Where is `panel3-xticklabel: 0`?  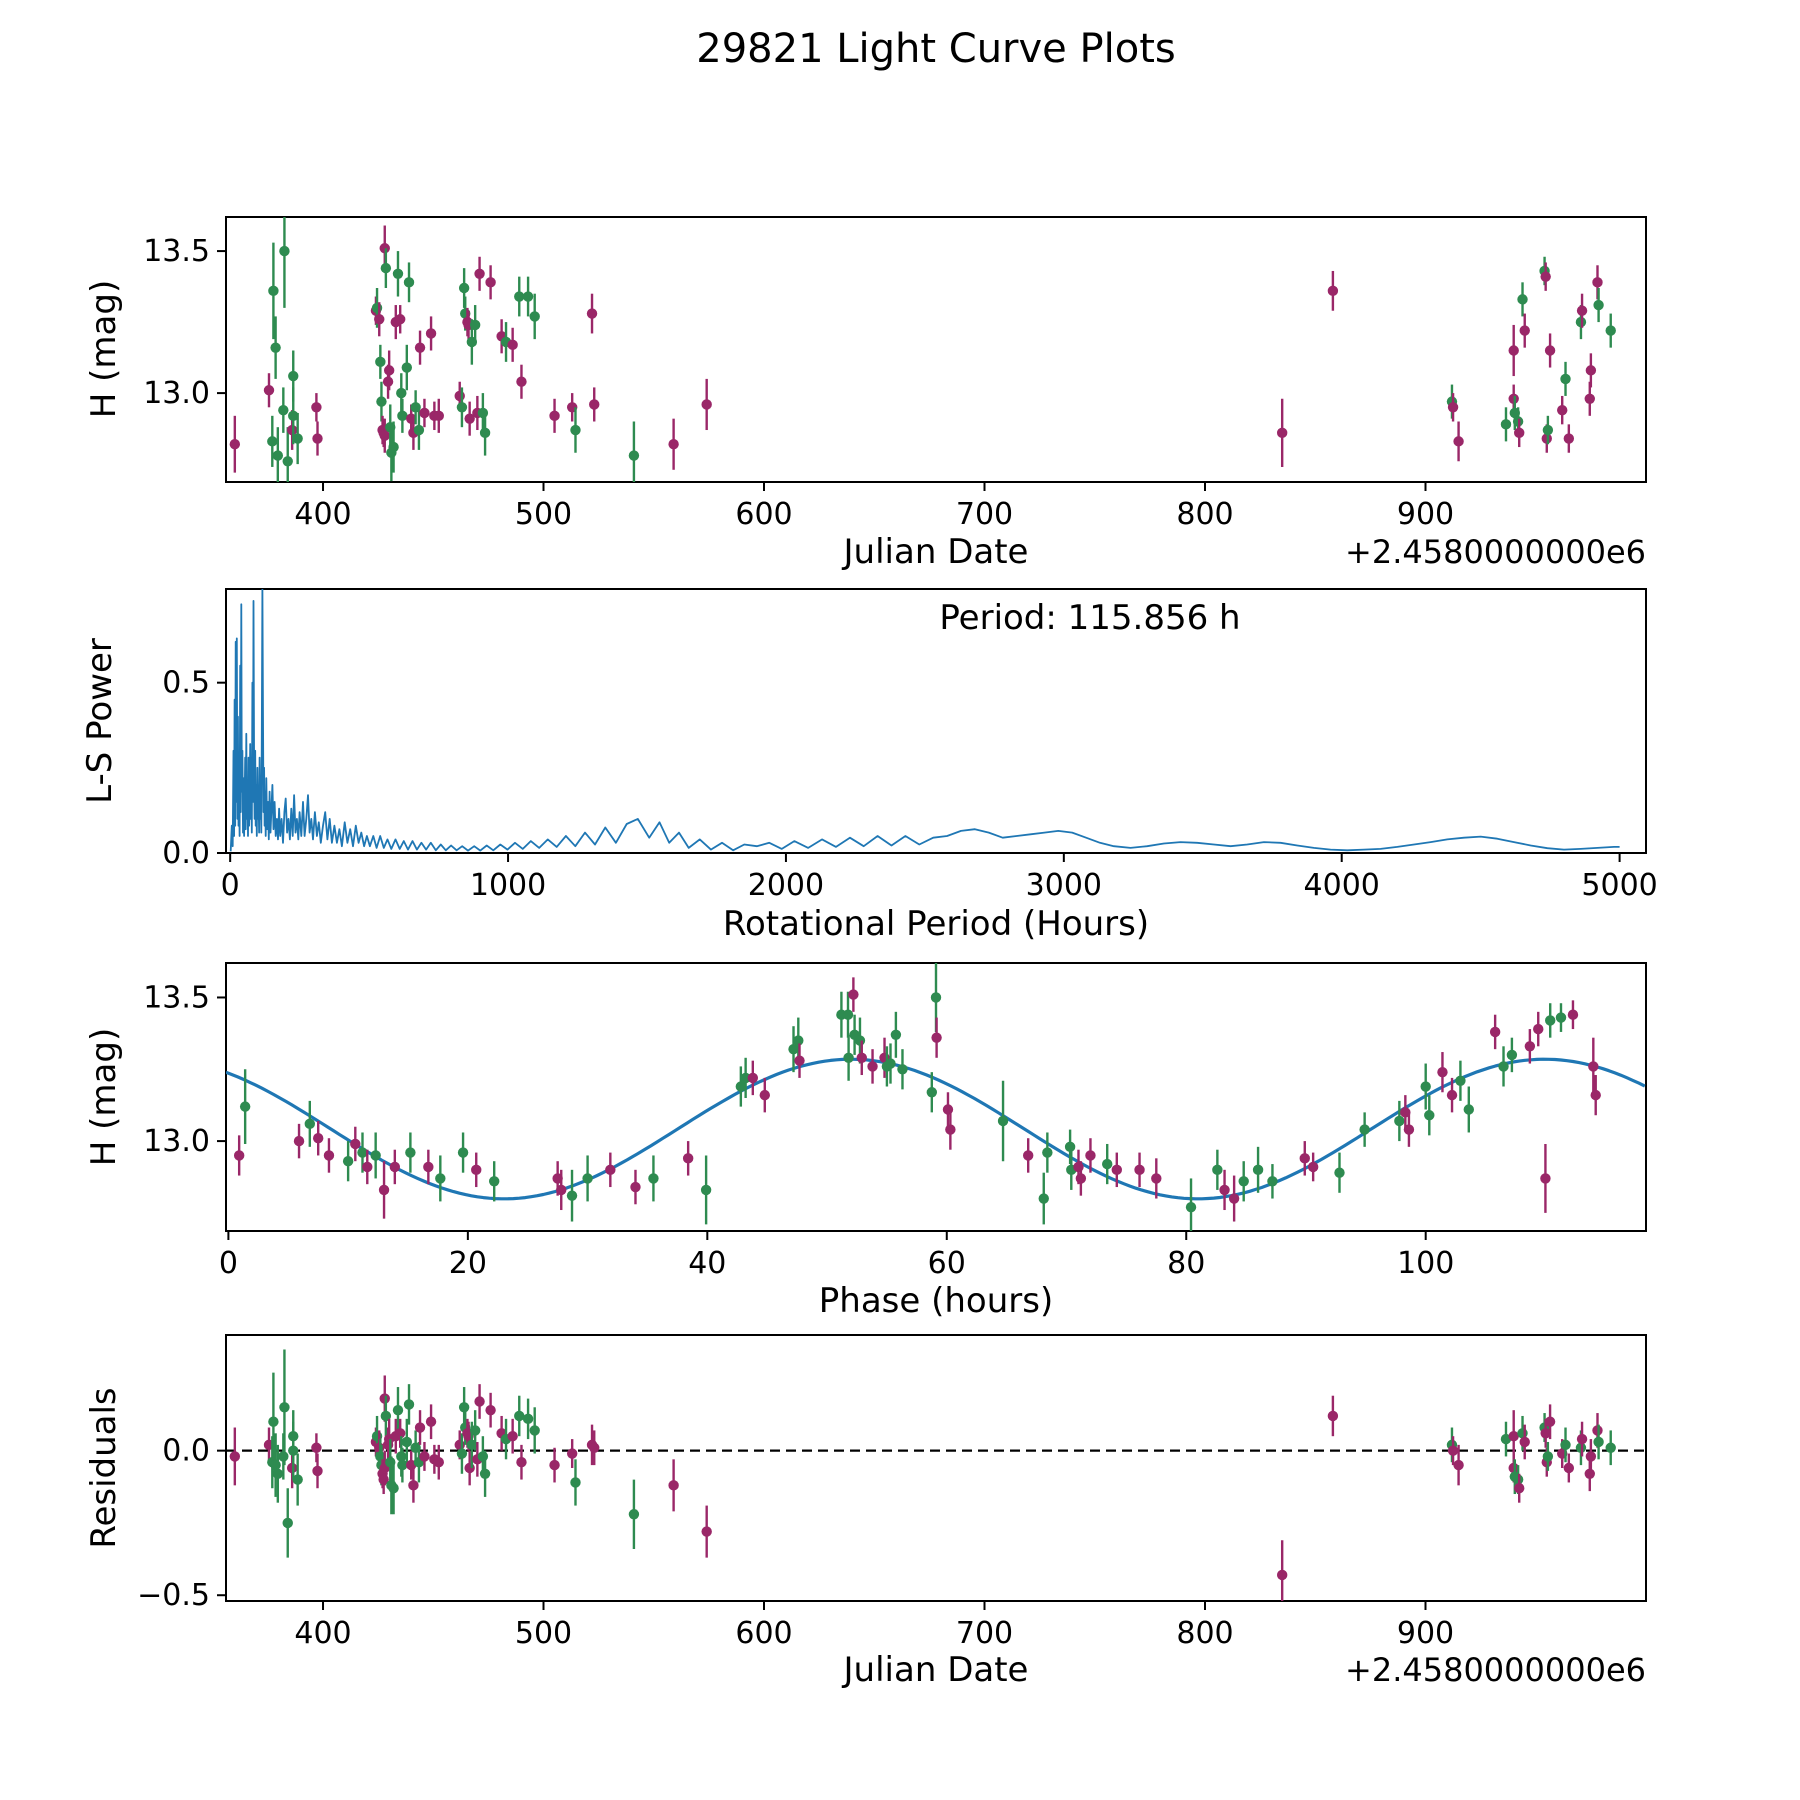 panel3-xticklabel: 0 is located at coordinates (228, 1263).